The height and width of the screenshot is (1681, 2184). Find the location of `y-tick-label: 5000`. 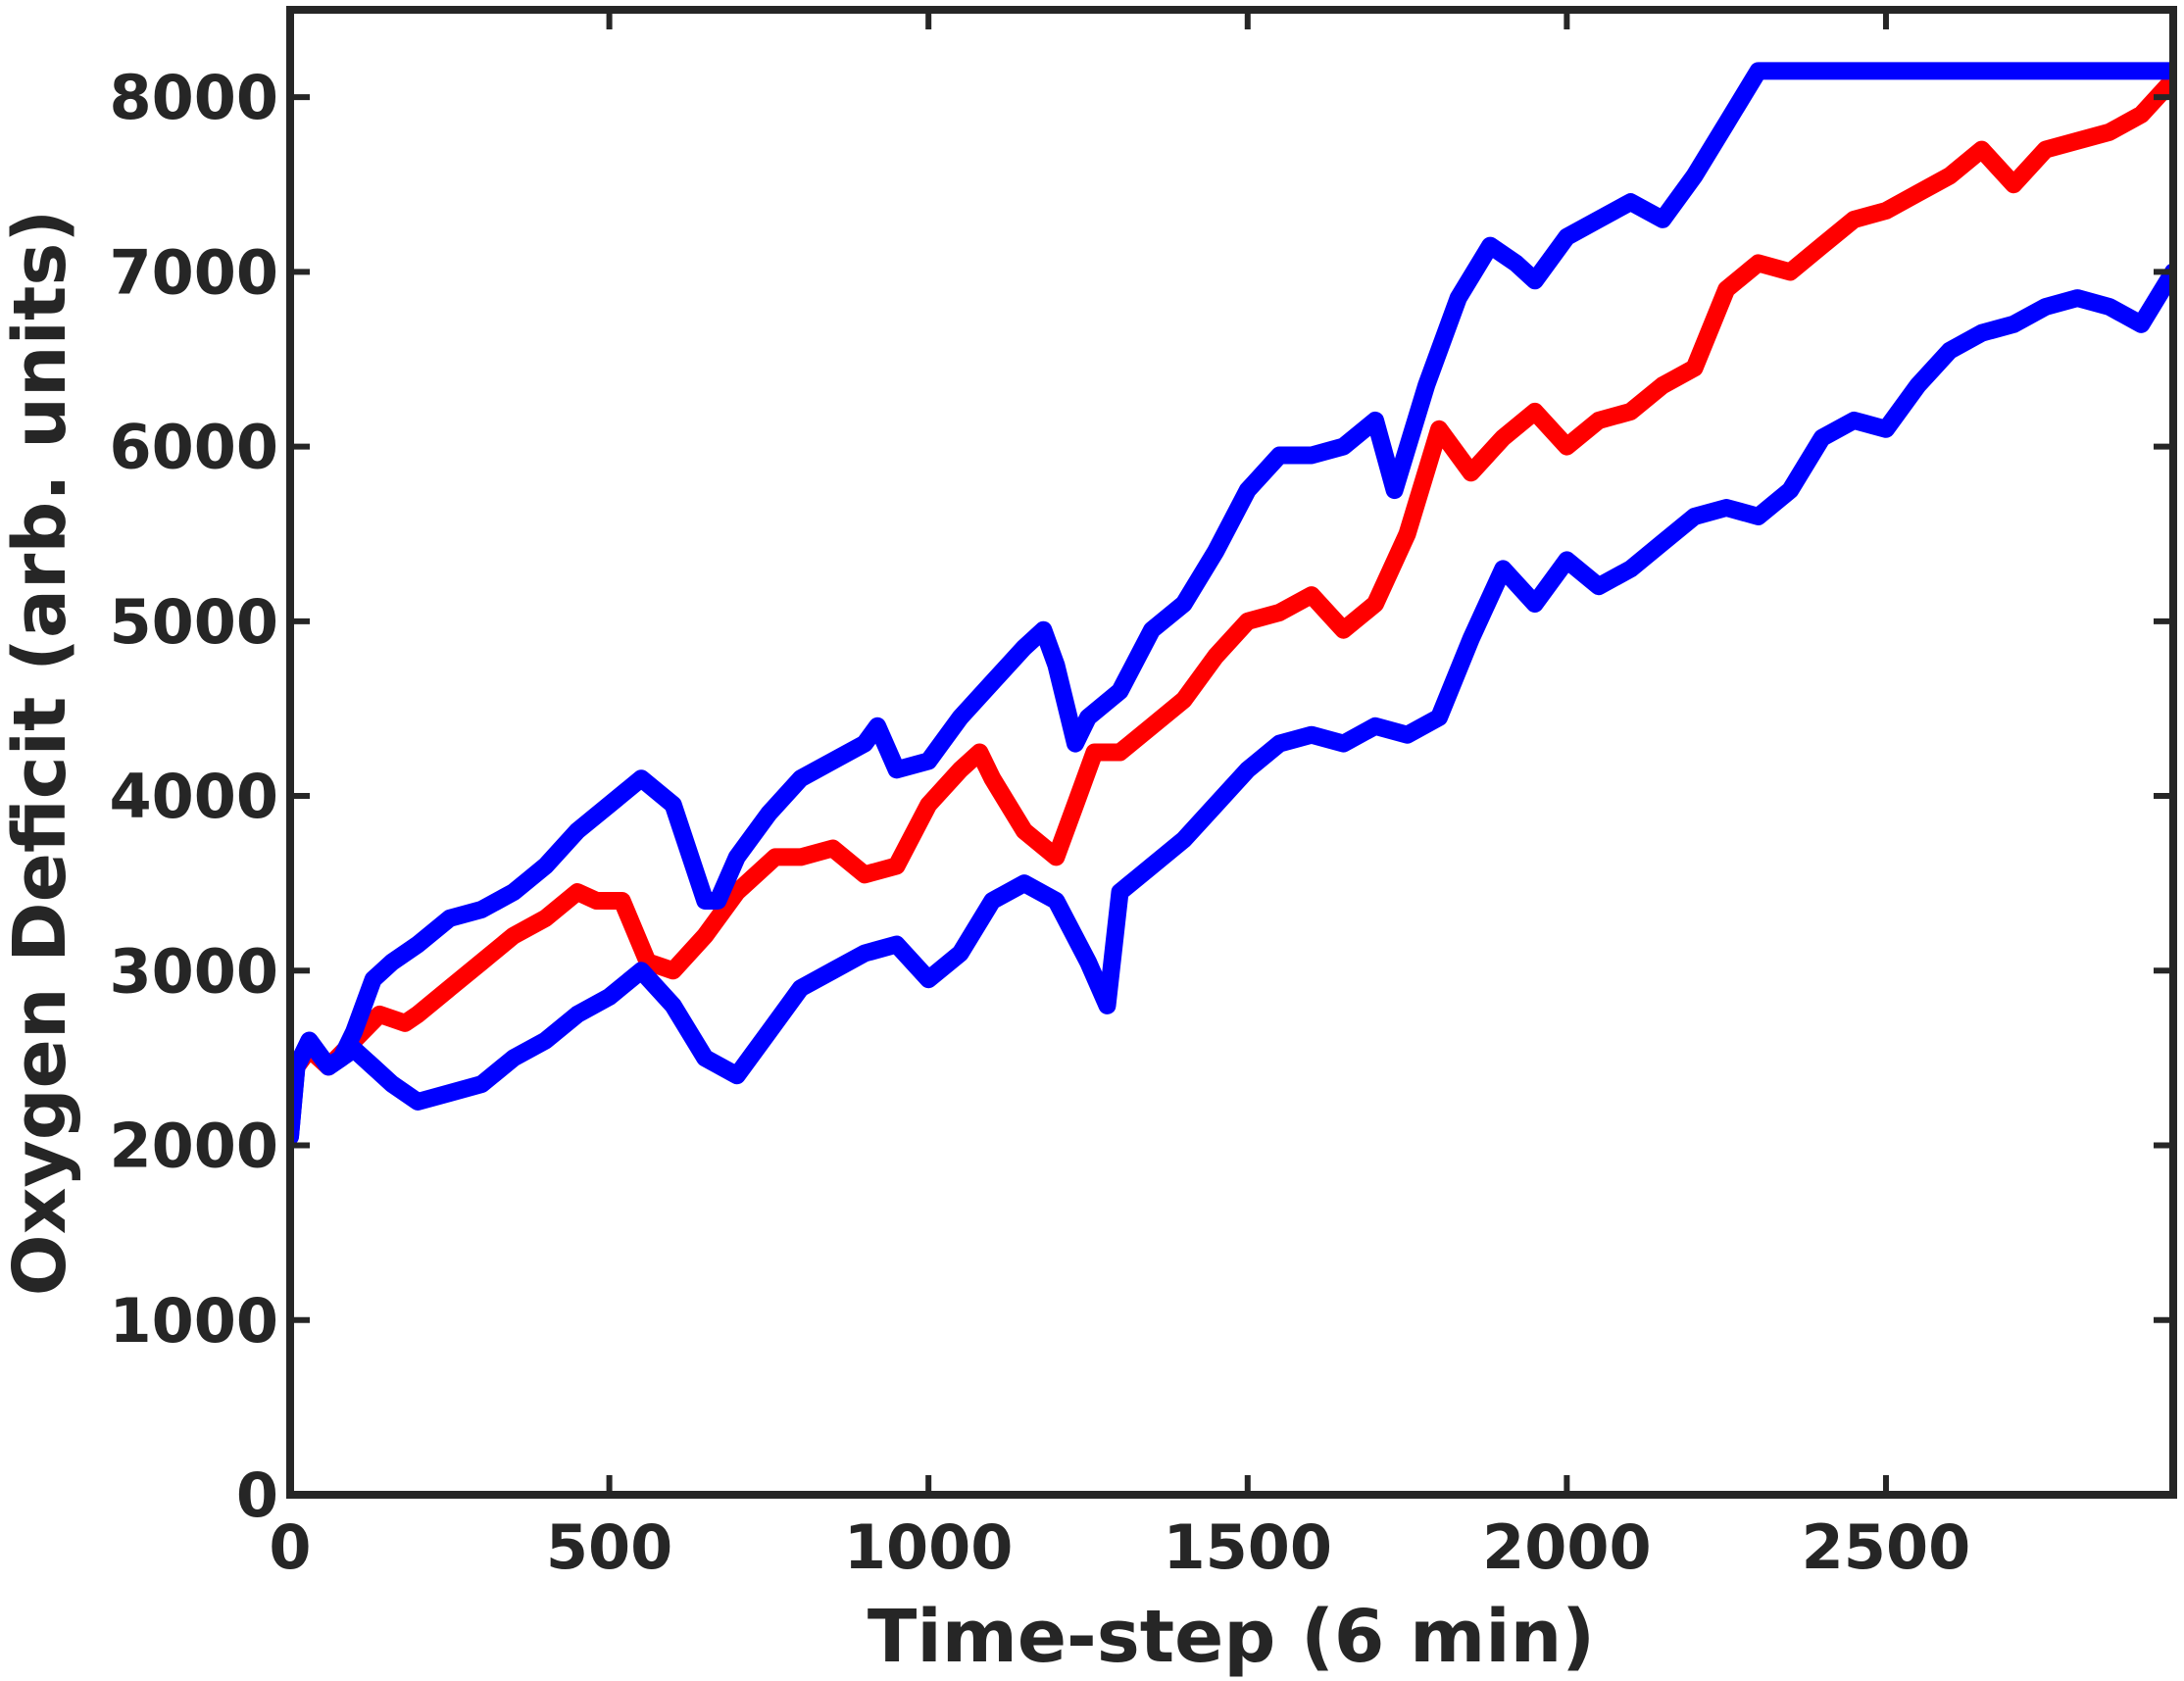

y-tick-label: 5000 is located at coordinates (193, 622).